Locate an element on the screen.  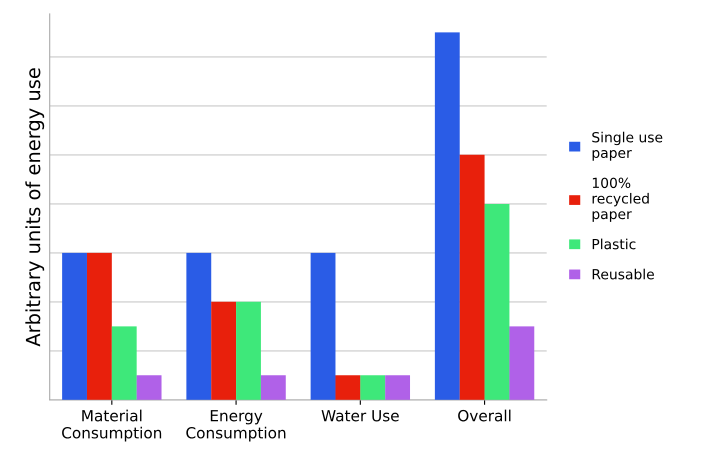
legend-label: Single use paper is located at coordinates (627, 146).